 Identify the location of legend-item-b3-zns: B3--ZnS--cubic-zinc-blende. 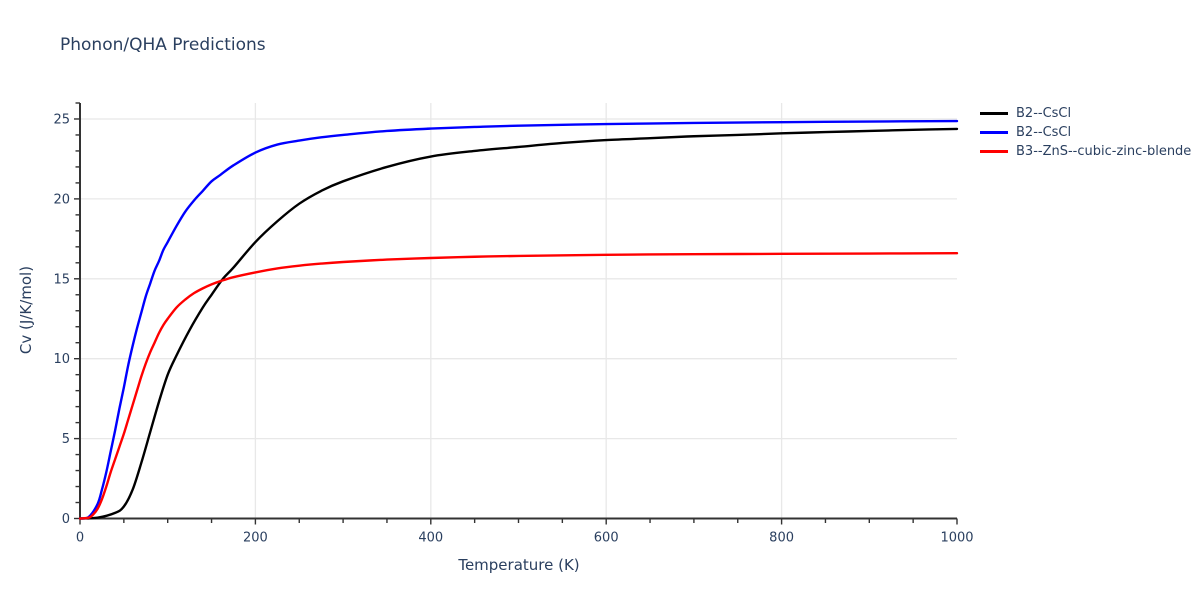
(1085, 151).